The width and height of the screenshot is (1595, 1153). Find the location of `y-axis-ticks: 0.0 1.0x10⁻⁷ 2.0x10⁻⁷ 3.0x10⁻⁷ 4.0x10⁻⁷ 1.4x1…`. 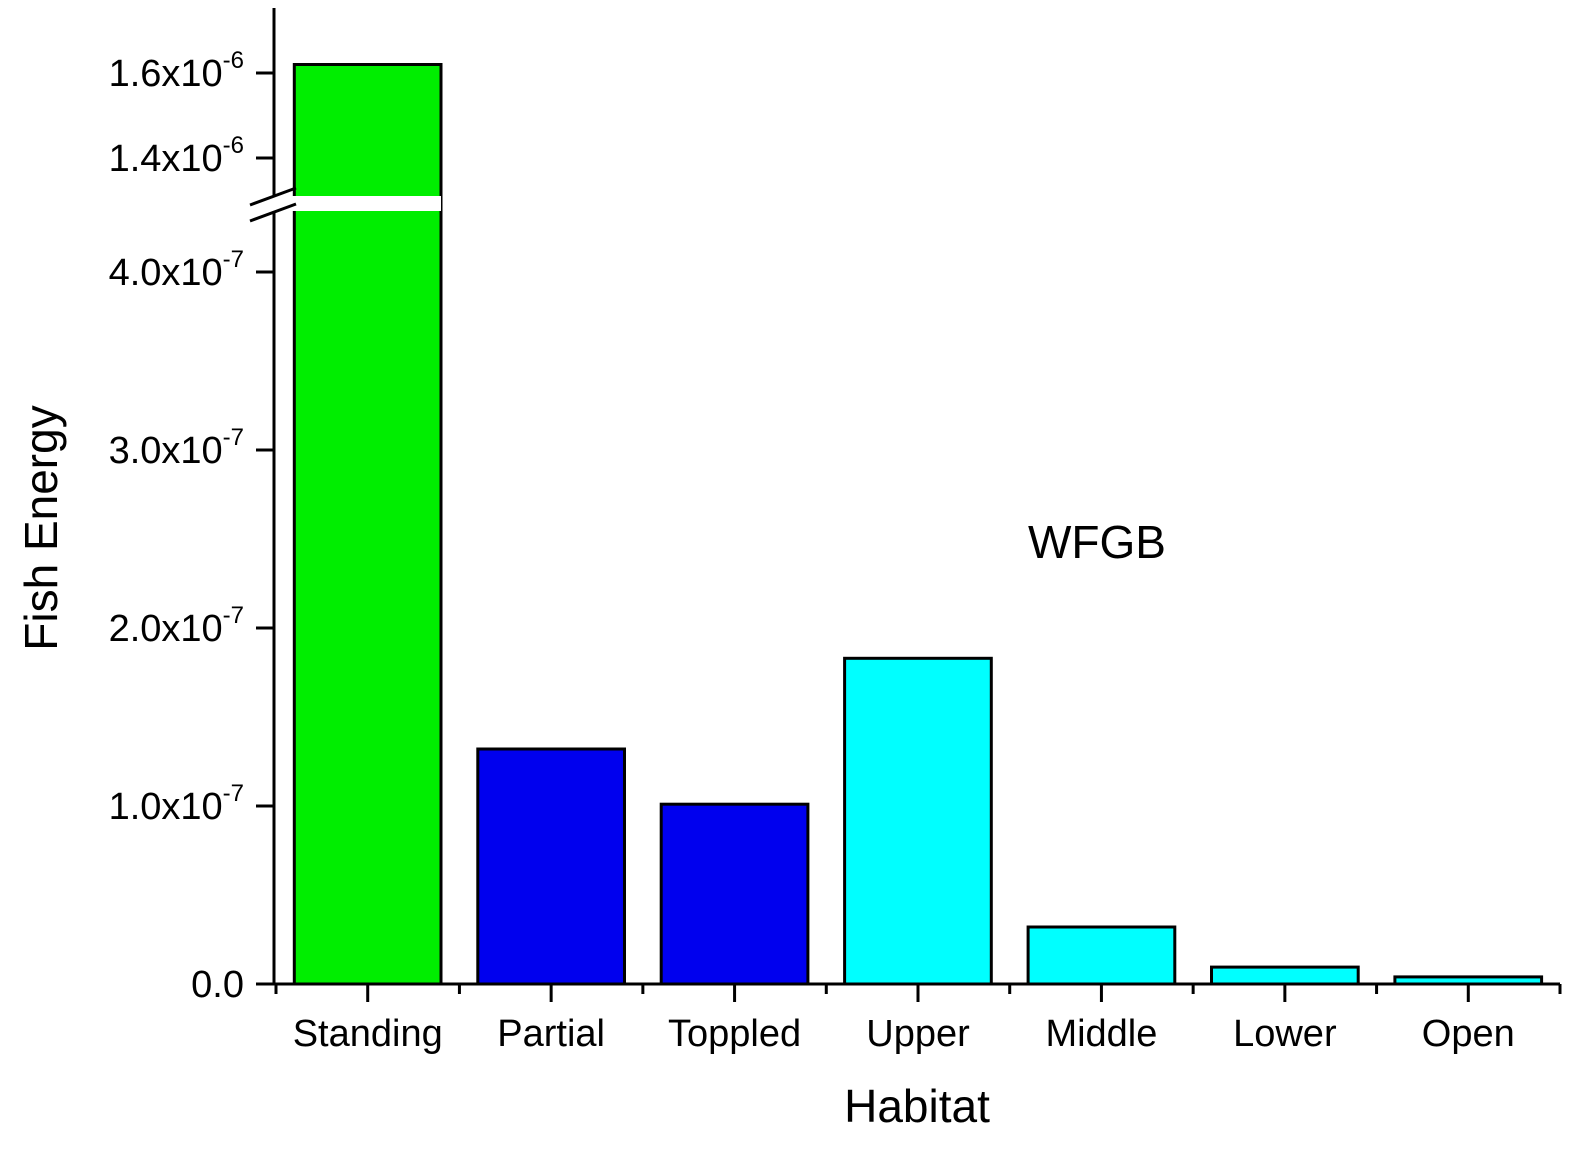

y-axis-ticks: 0.0 1.0x10⁻⁷ 2.0x10⁻⁷ 3.0x10⁻⁷ 4.0x10⁻⁷ 1.4x1… is located at coordinates (191, 526).